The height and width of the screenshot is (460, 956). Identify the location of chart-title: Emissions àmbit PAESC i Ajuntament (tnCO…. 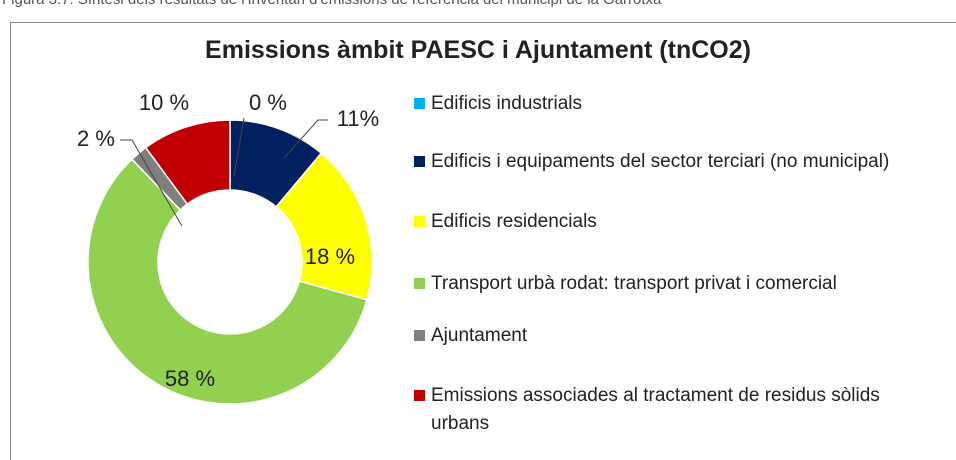
(478, 50).